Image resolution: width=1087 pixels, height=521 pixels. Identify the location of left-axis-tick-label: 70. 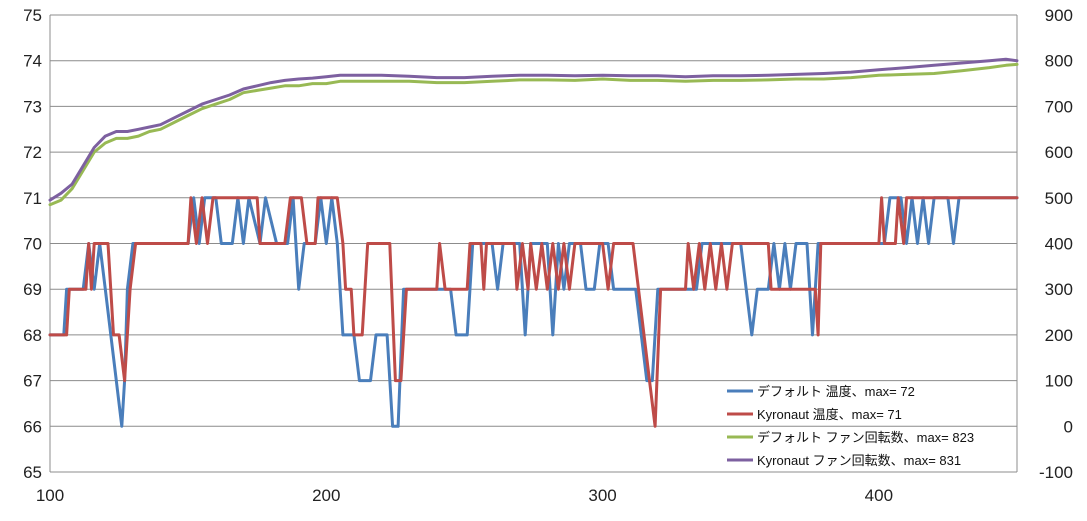
(32, 244).